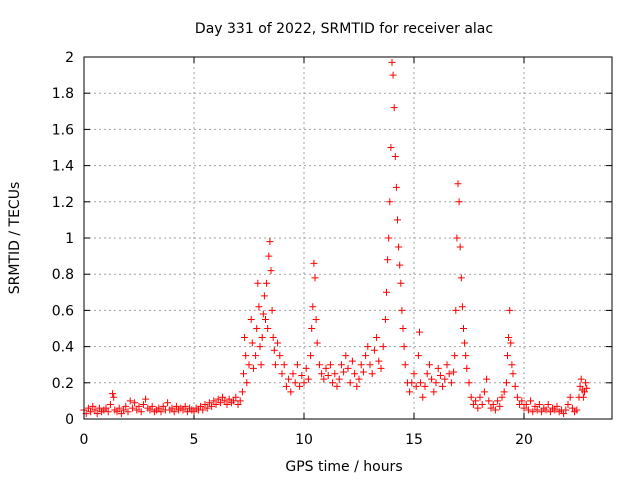  Describe the element at coordinates (194, 440) in the screenshot. I see `x-tick-label: 5` at that location.